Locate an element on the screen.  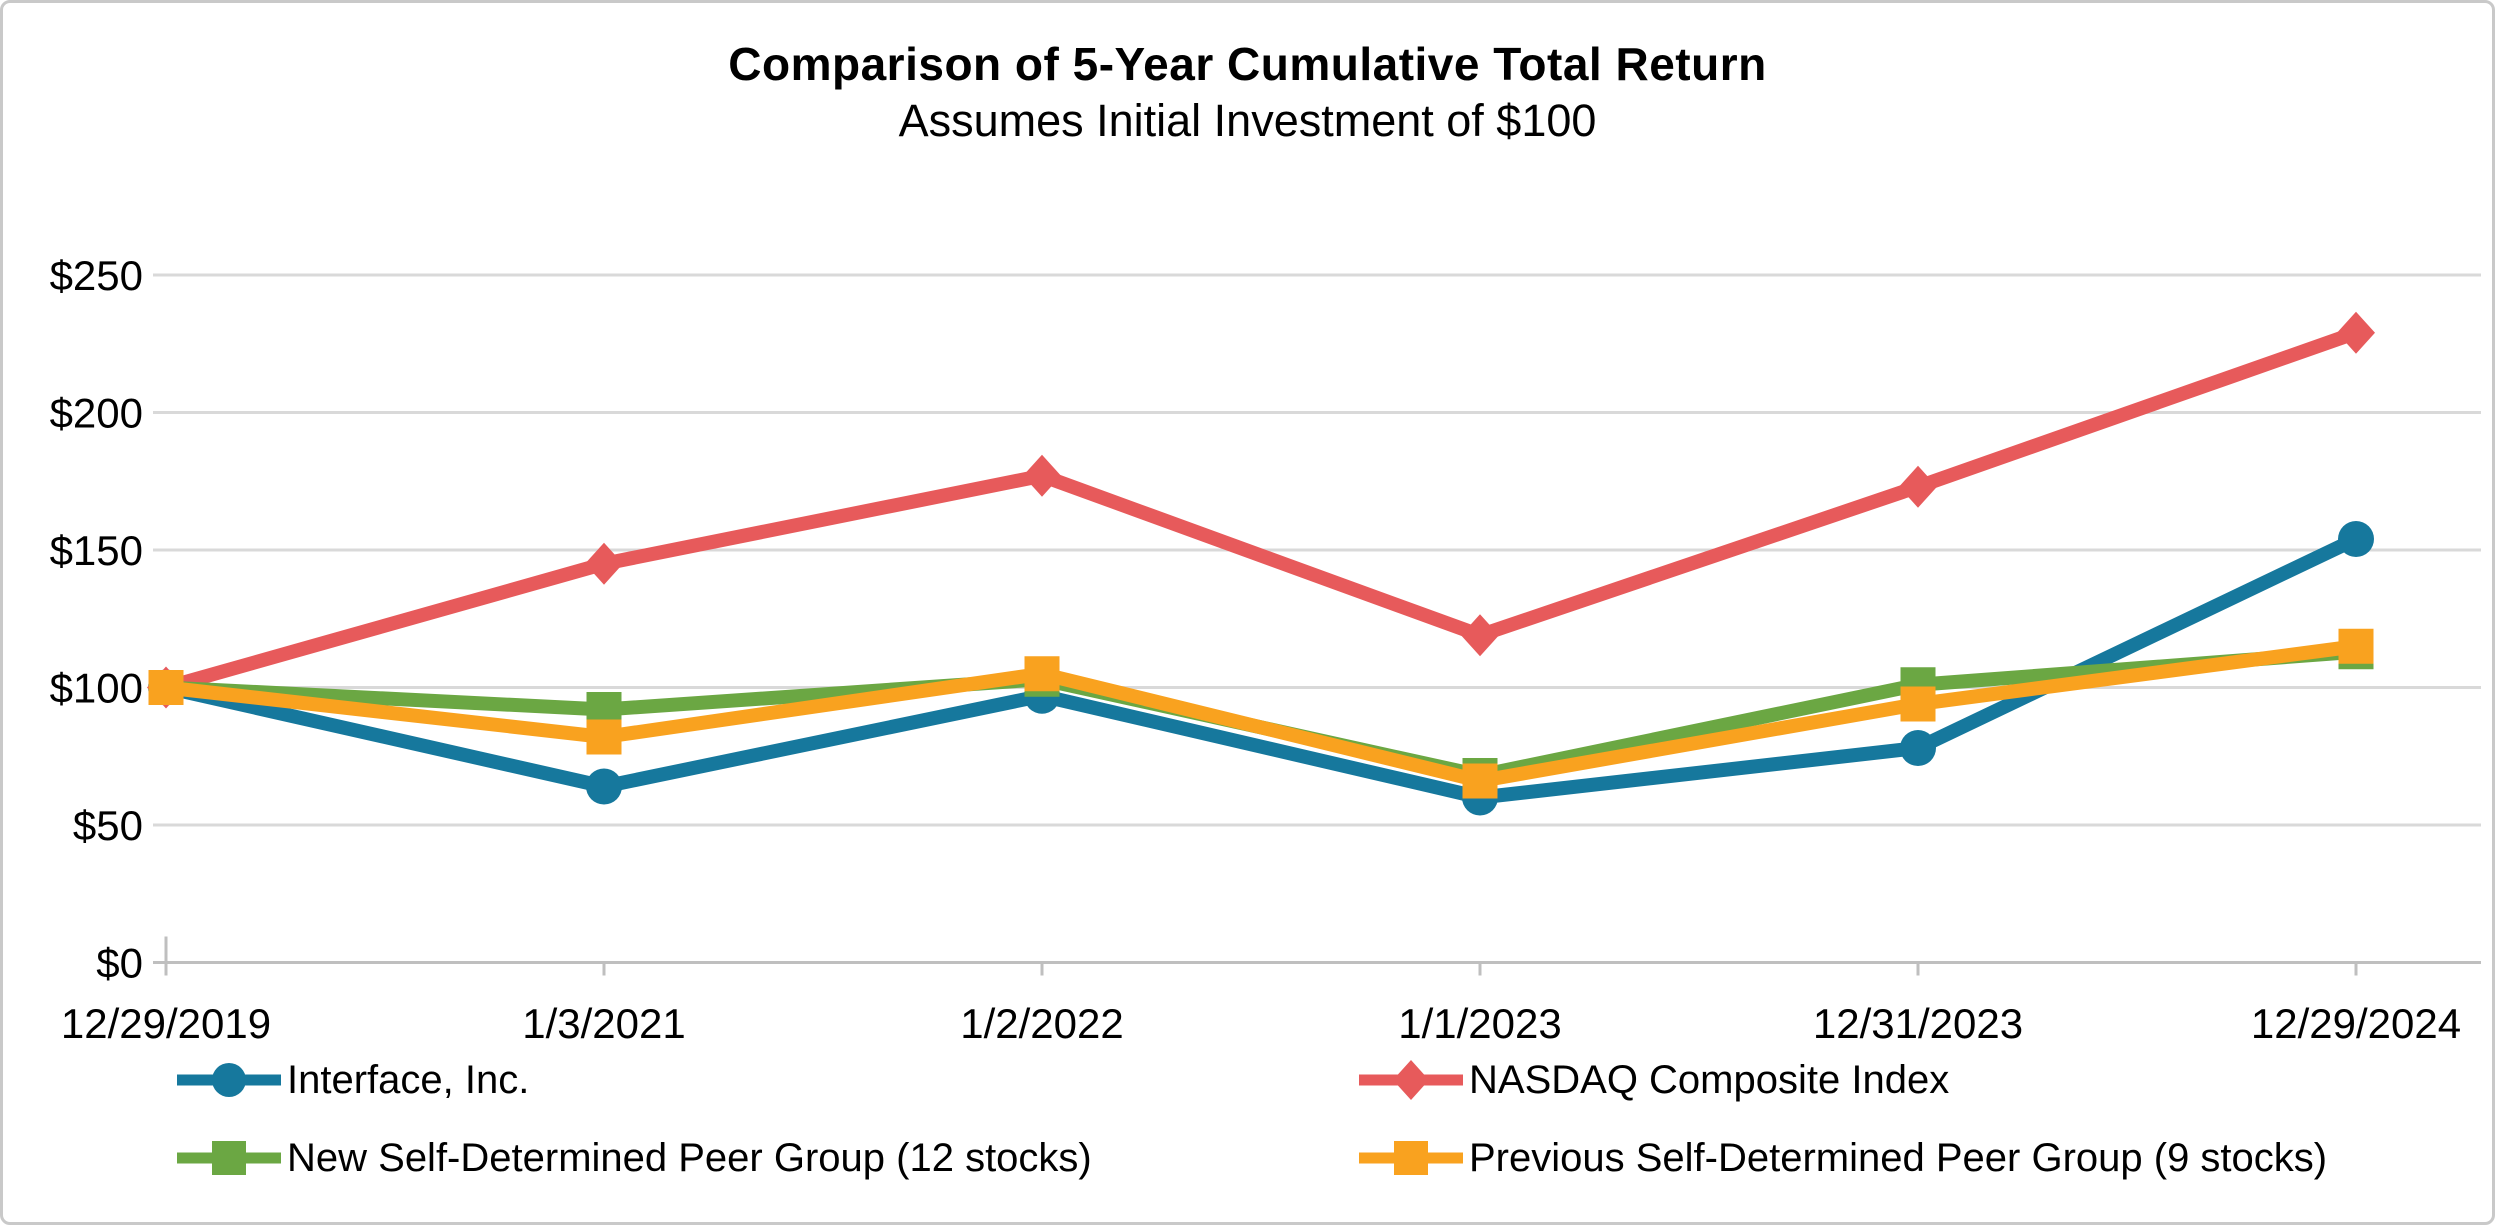
legend-item-interface: Interface, Inc. is located at coordinates (351, 1080).